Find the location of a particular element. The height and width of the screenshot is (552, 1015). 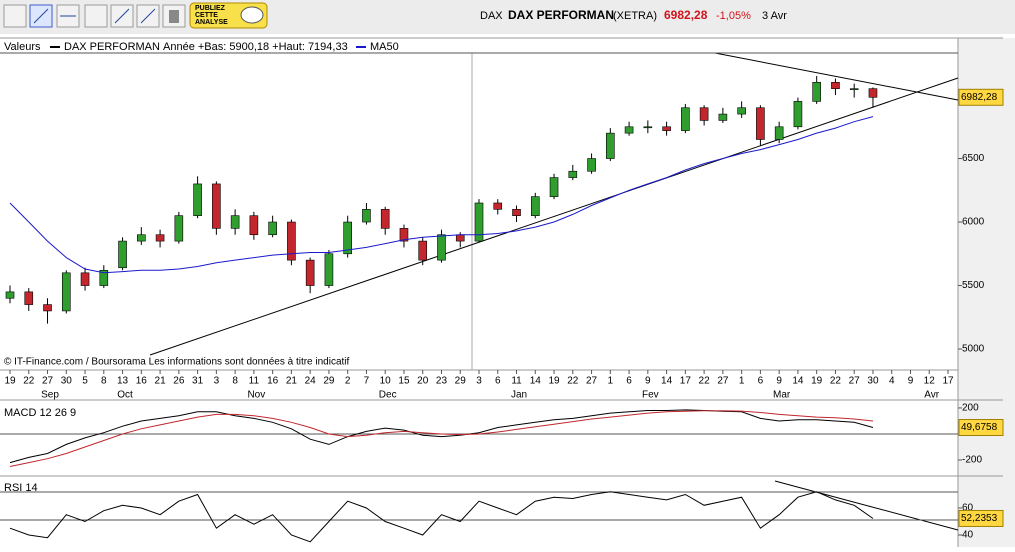

x-tick-label: 7 is located at coordinates (367, 381).